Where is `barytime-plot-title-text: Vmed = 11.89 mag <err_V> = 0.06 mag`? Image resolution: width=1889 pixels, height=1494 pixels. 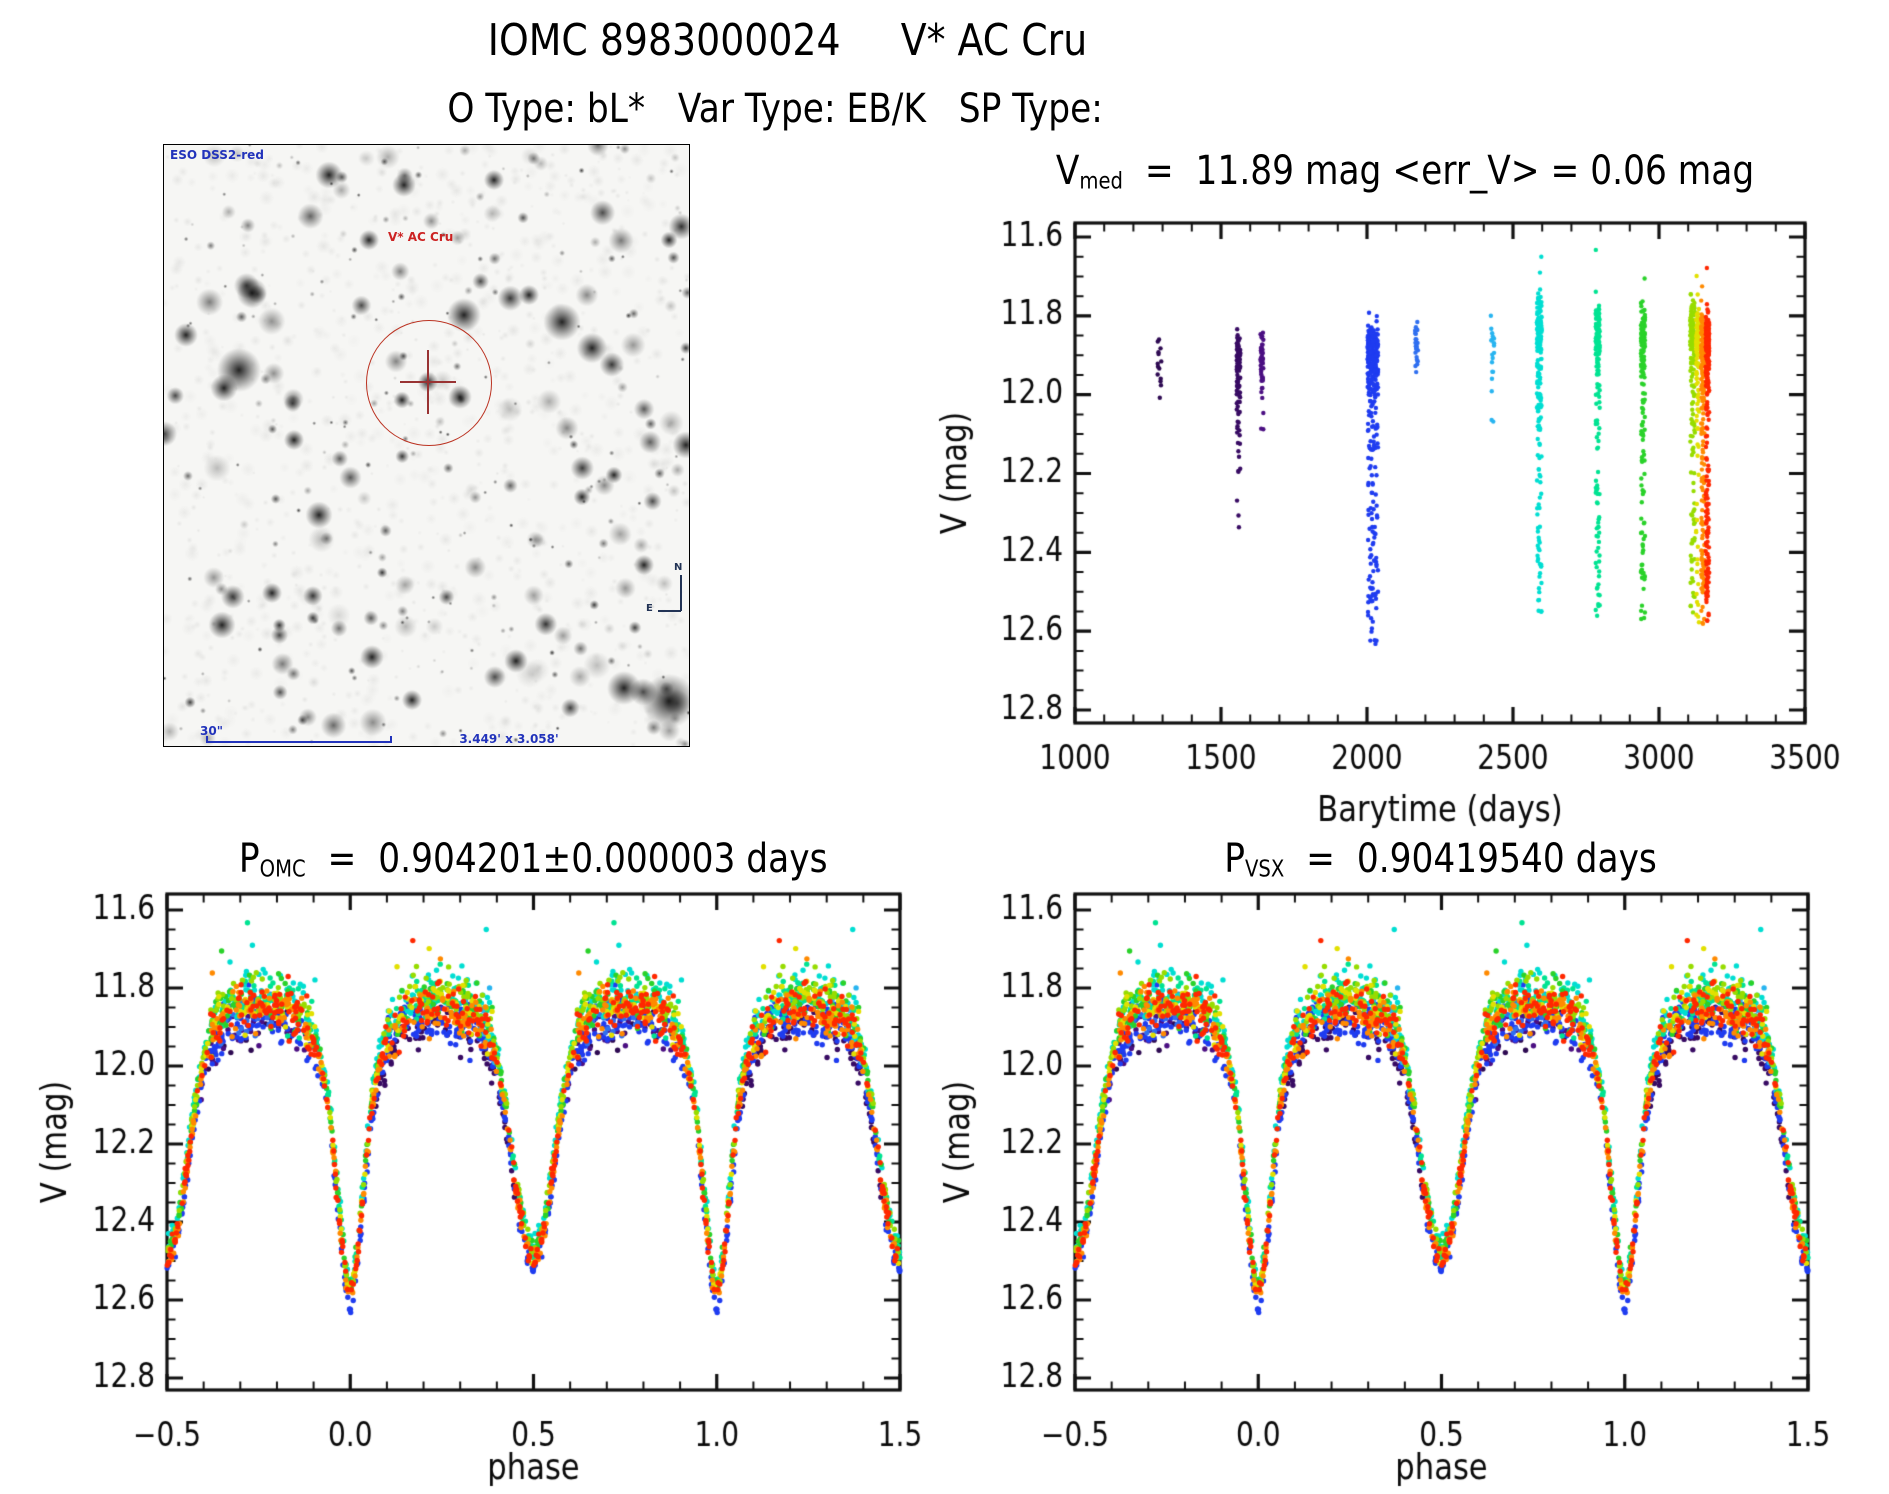 barytime-plot-title-text: Vmed = 11.89 mag <err_V> = 0.06 mag is located at coordinates (1405, 171).